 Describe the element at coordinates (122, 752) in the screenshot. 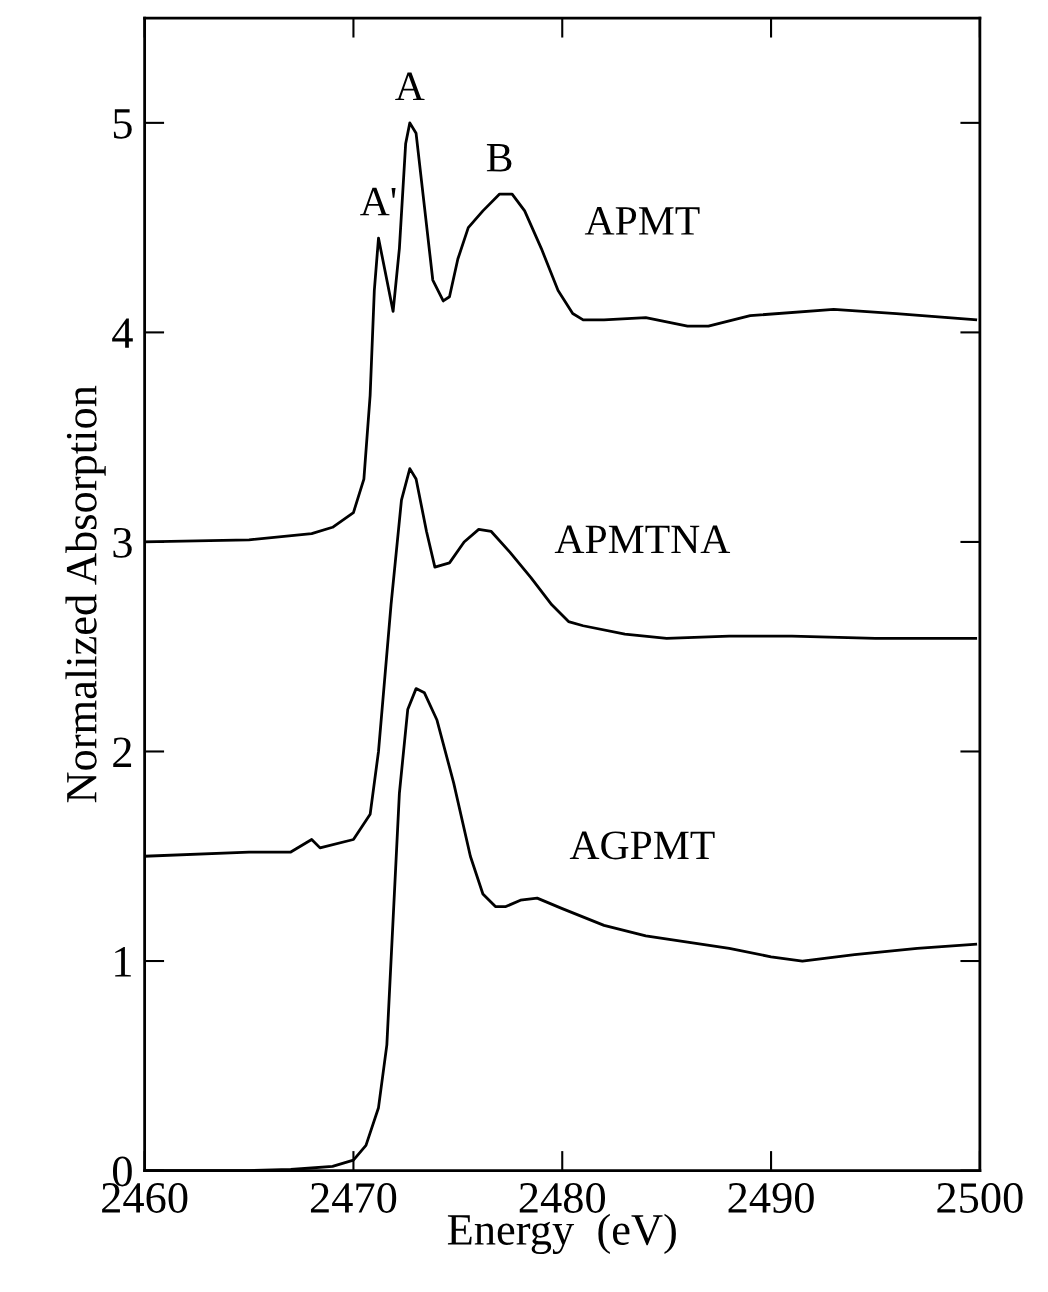

I see `y-tick-label: 2` at that location.